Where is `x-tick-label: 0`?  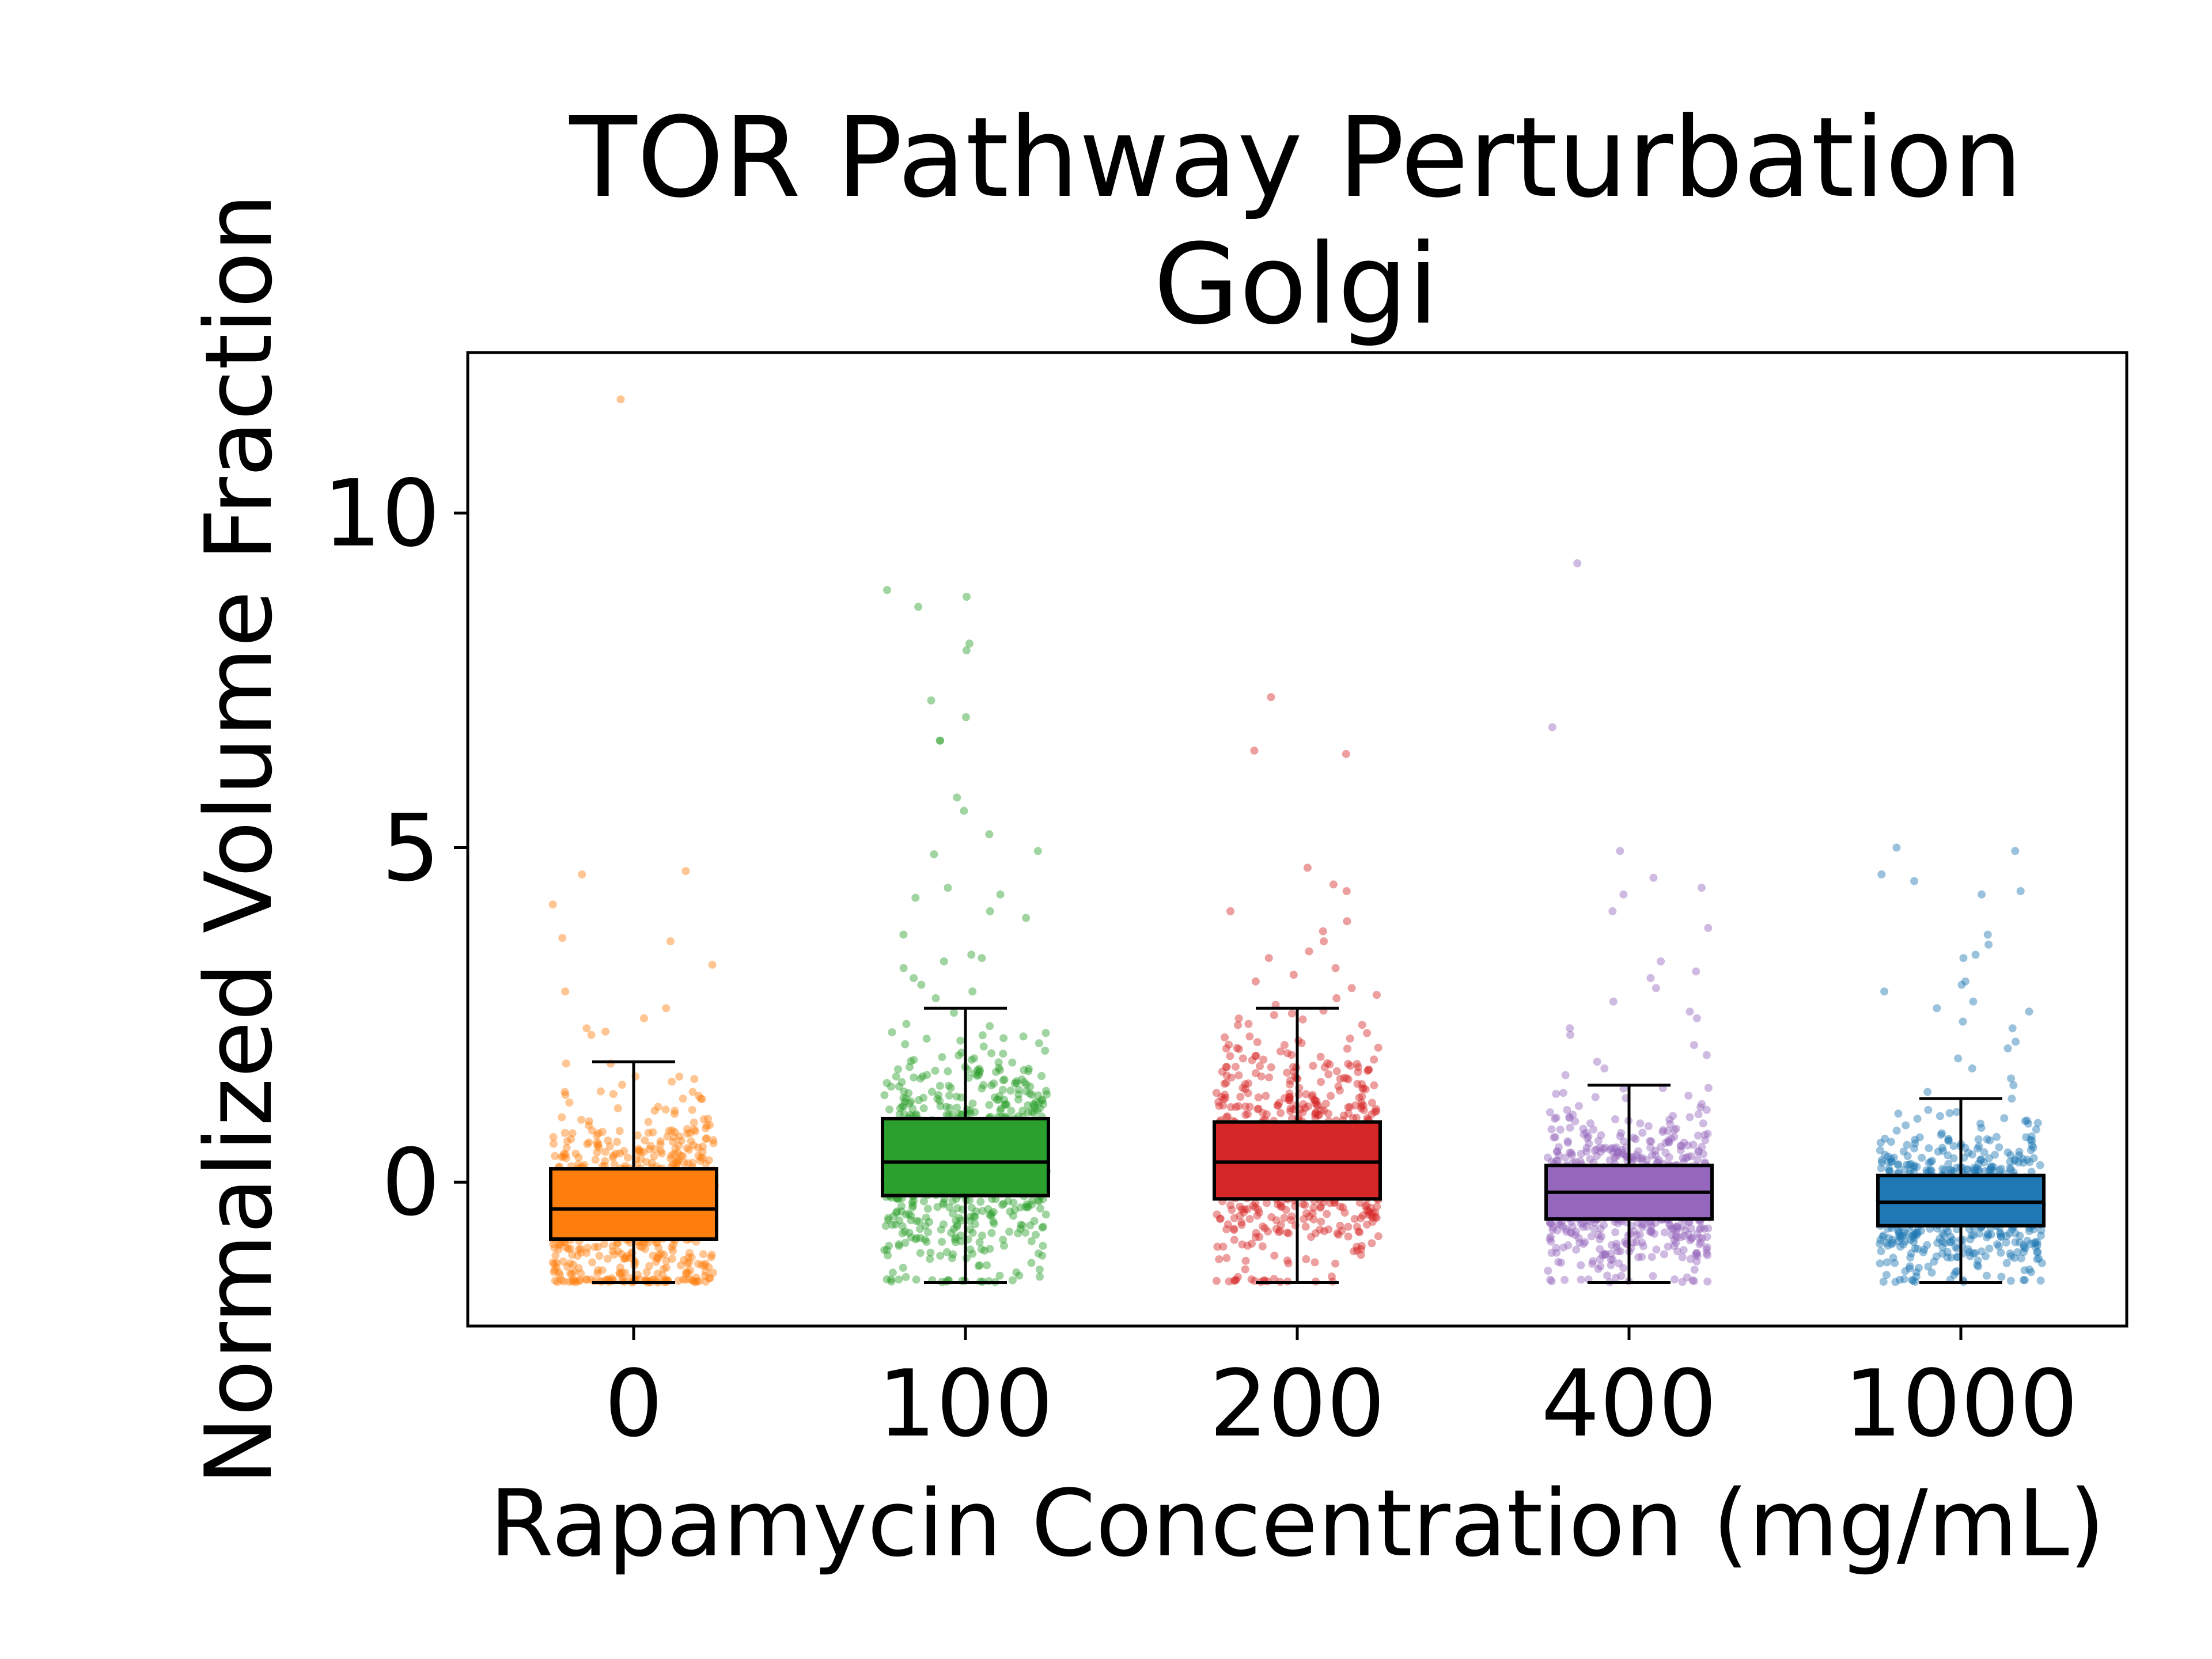
x-tick-label: 0 is located at coordinates (633, 1403).